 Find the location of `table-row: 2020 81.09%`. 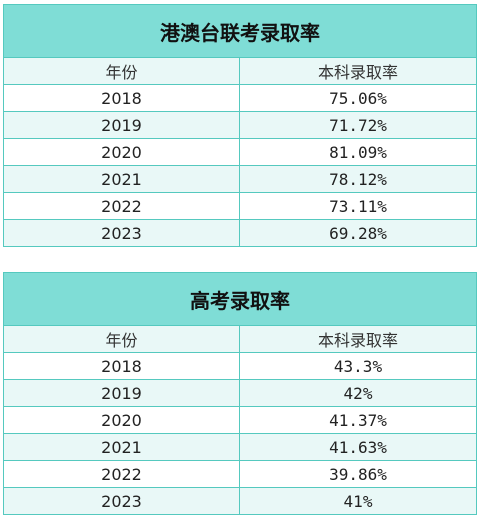

table-row: 2020 81.09% is located at coordinates (240, 152).